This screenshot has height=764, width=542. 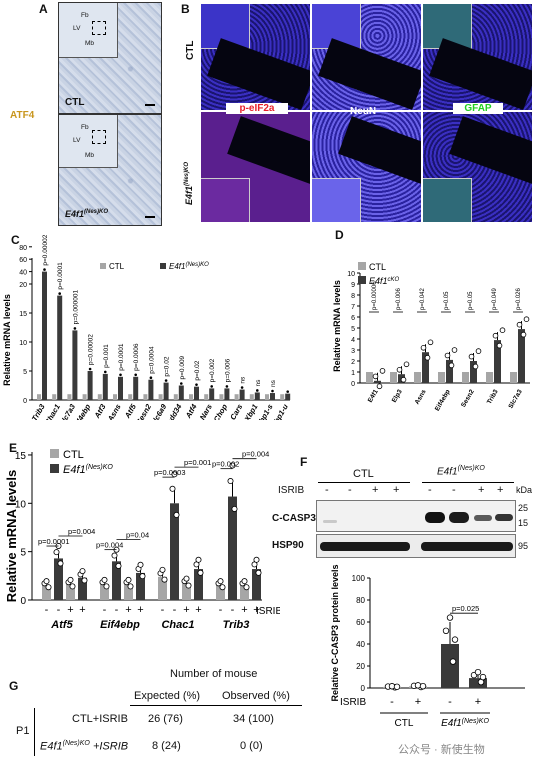 I want to click on e-x-tick-label: Chac1, so click(x=177, y=625).